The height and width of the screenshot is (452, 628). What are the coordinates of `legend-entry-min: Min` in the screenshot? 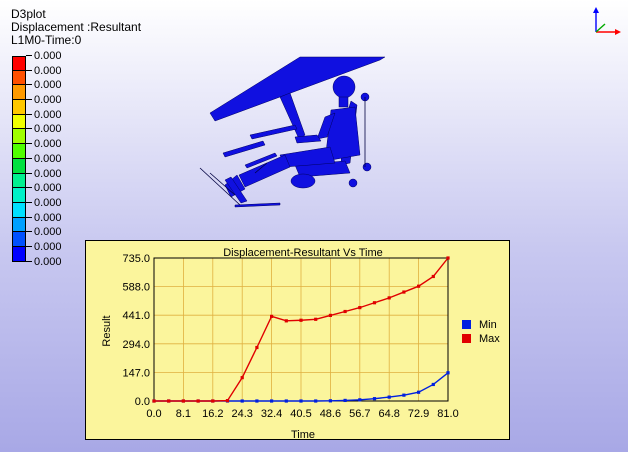 It's located at (488, 325).